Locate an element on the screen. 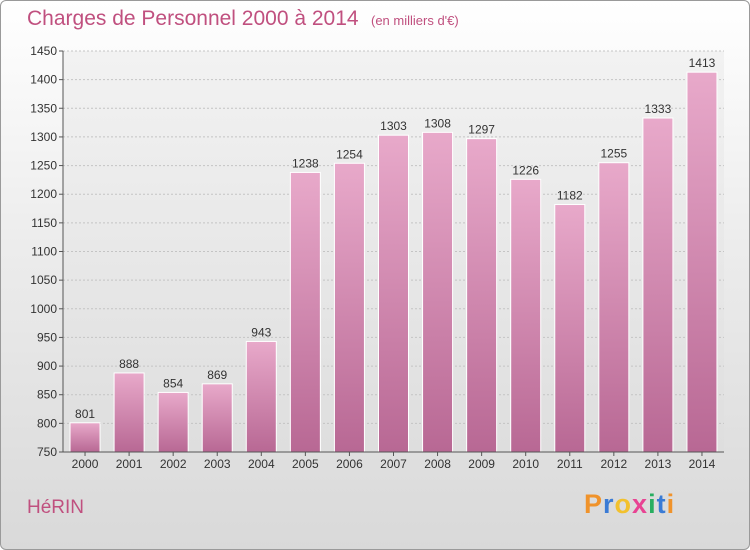  y-tick-label: 1400 is located at coordinates (43, 80).